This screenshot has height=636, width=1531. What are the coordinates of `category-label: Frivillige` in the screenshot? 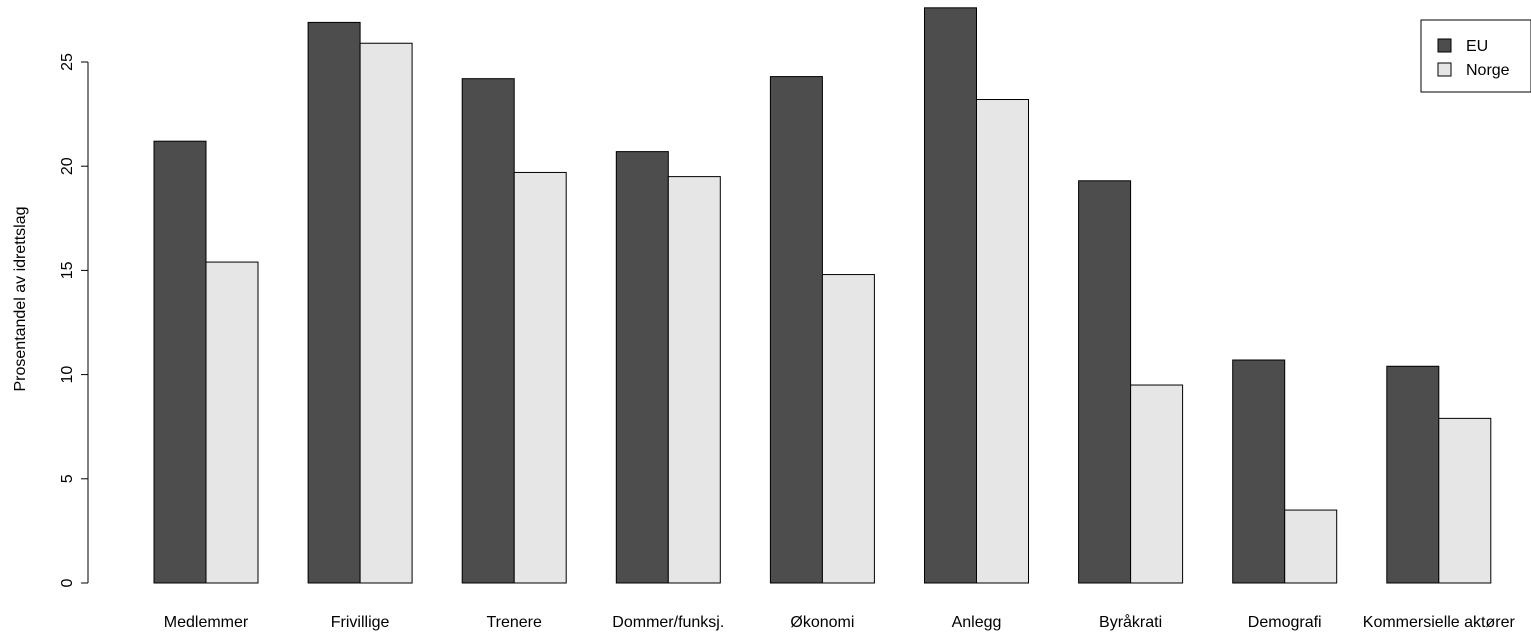 It's located at (360, 622).